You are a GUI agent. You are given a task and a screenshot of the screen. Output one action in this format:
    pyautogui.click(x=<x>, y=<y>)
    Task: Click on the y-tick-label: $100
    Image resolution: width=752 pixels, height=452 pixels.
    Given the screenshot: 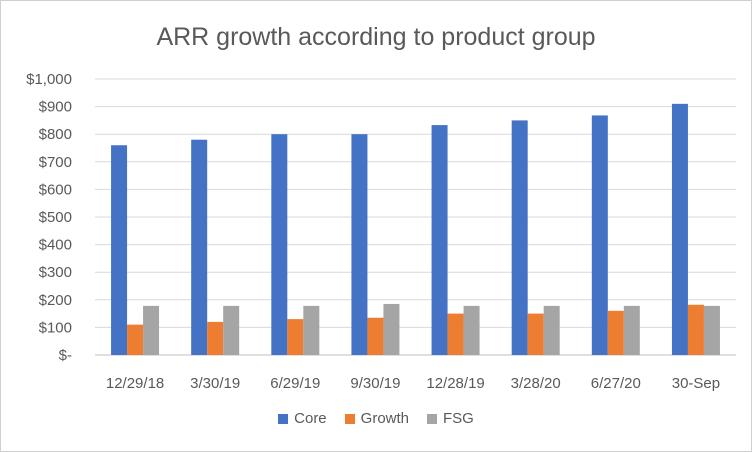 What is the action you would take?
    pyautogui.click(x=55, y=327)
    